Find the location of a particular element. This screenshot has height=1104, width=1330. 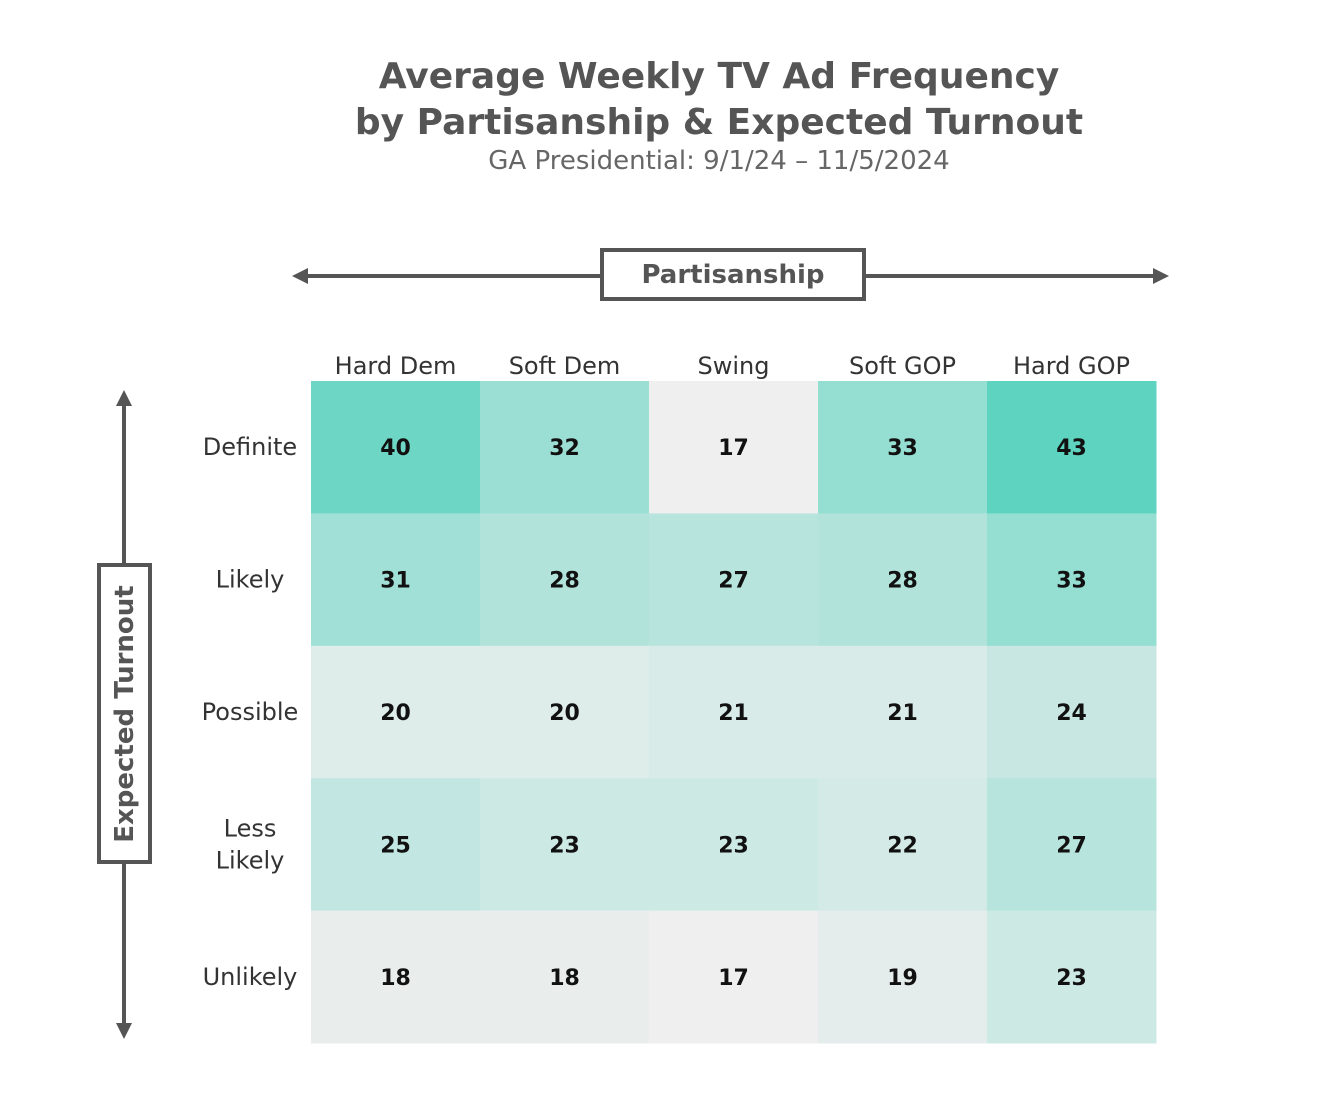

chart-subtitle: GA Presidential: 9/1/24 – 11/5/2024 is located at coordinates (719, 161).